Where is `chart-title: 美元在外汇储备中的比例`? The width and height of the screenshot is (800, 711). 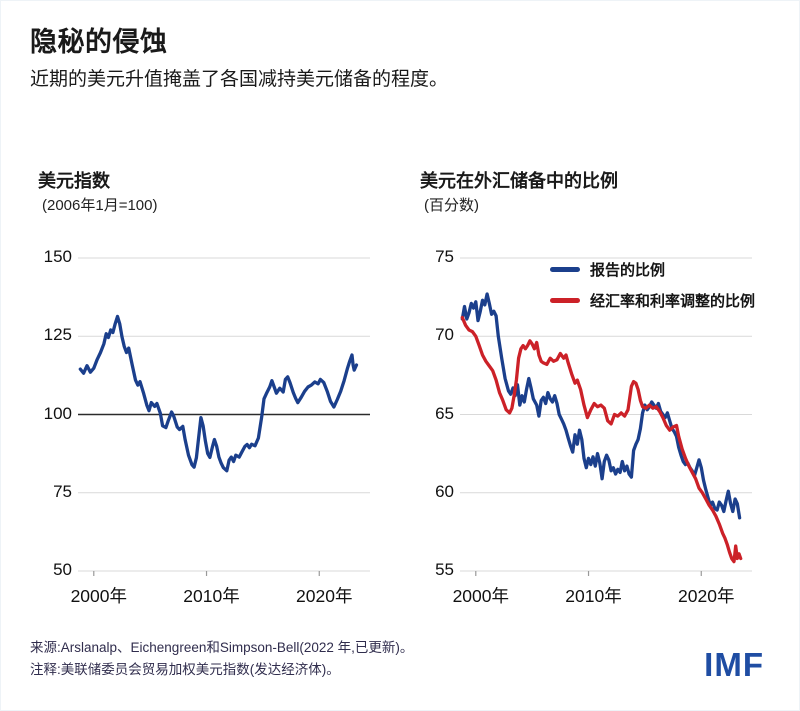
chart-title: 美元在外汇储备中的比例 is located at coordinates (519, 181).